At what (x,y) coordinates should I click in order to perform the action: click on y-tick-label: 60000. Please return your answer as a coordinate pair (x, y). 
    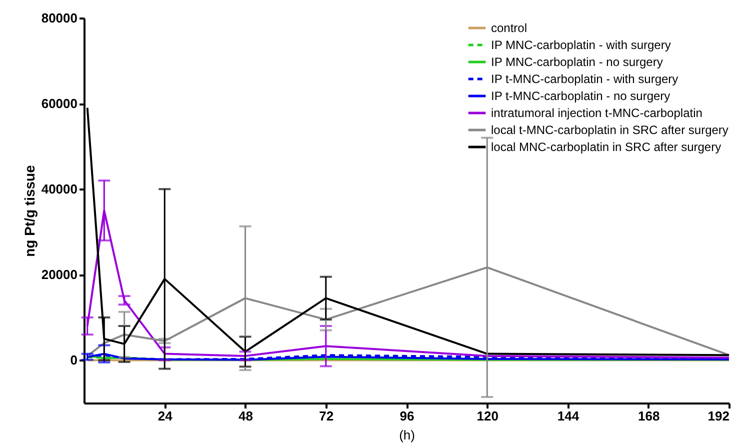
    Looking at the image, I should click on (59, 104).